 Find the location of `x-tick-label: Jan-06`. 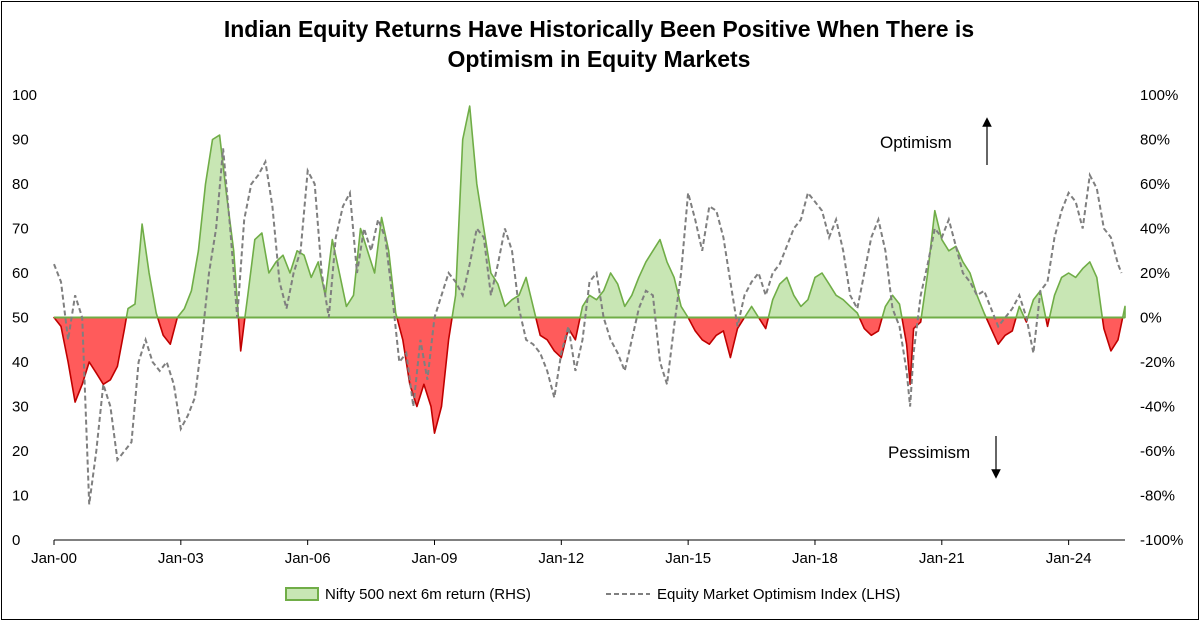

x-tick-label: Jan-06 is located at coordinates (308, 558).